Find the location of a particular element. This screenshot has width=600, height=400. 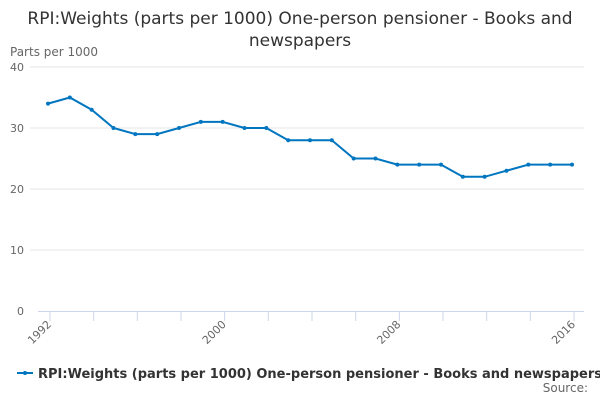

legend-marker is located at coordinates (25, 373).